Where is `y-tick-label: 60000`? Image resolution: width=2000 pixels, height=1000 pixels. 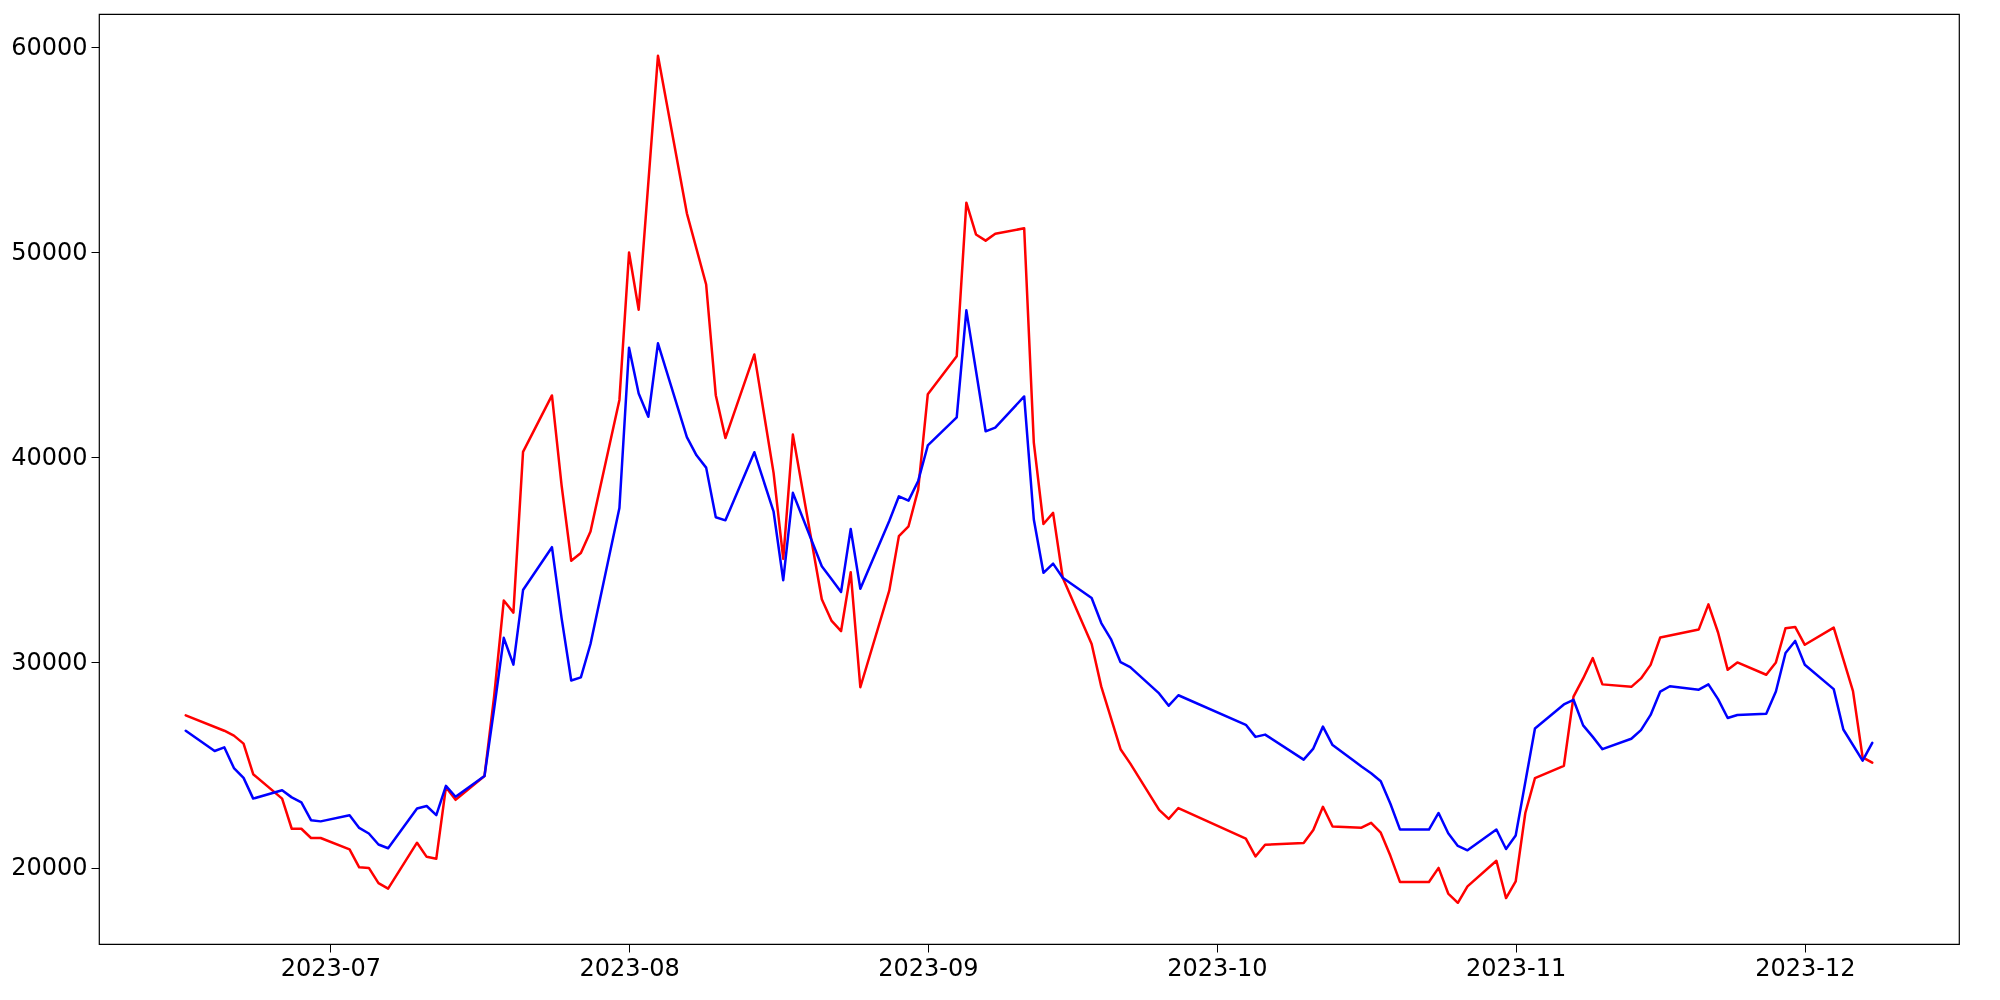
y-tick-label: 60000 is located at coordinates (49, 46).